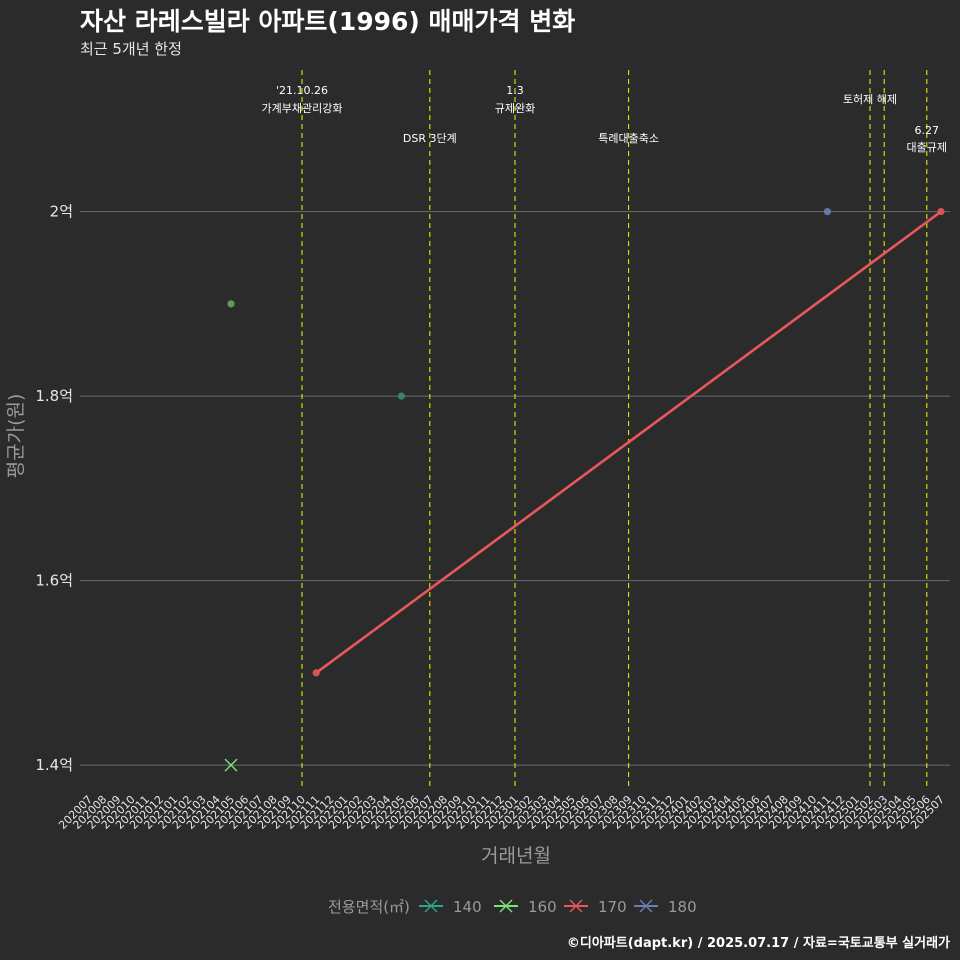 This screenshot has height=960, width=960. What do you see at coordinates (131, 49) in the screenshot?
I see `chart-subtitle: 최근 5개년 한정` at bounding box center [131, 49].